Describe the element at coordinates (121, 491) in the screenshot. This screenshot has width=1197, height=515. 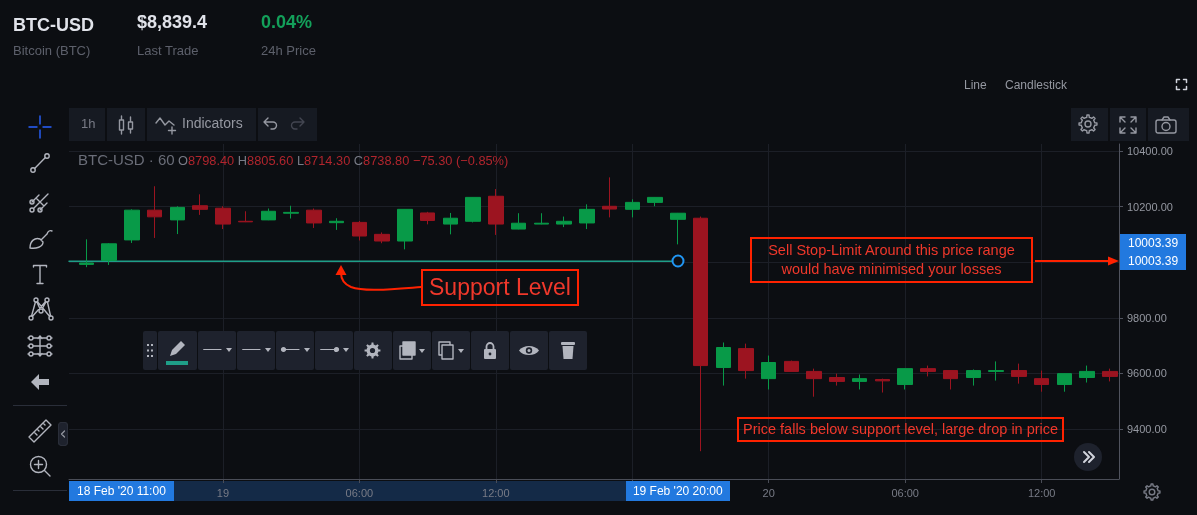
I see `text: 18 Feb '20 11:00` at that location.